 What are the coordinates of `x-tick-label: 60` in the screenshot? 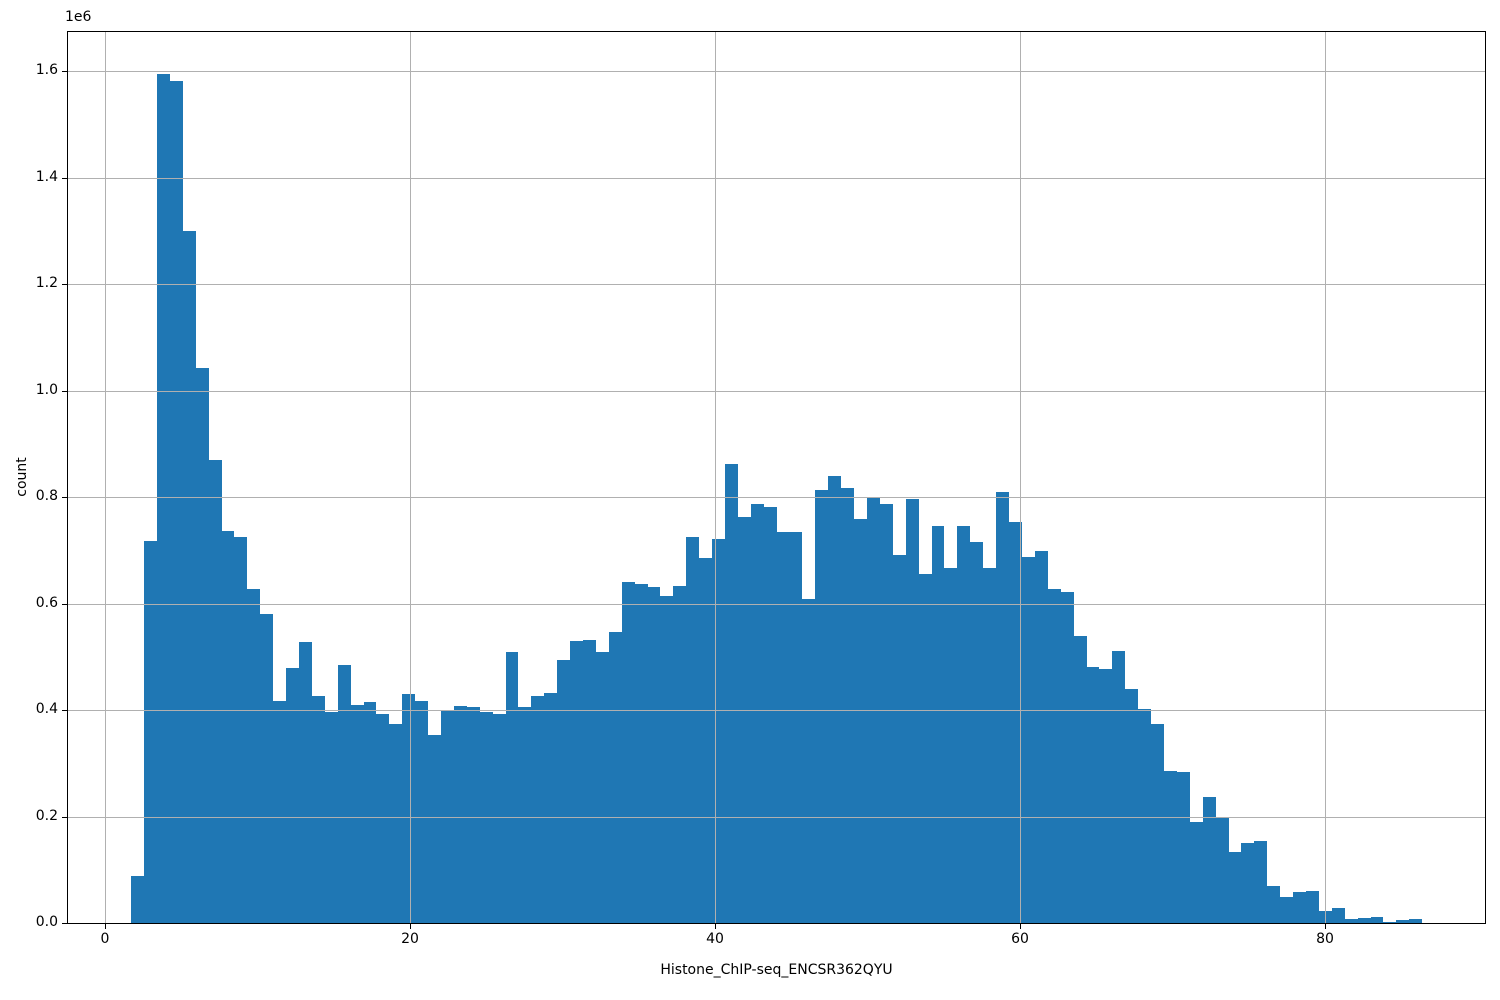 It's located at (1020, 939).